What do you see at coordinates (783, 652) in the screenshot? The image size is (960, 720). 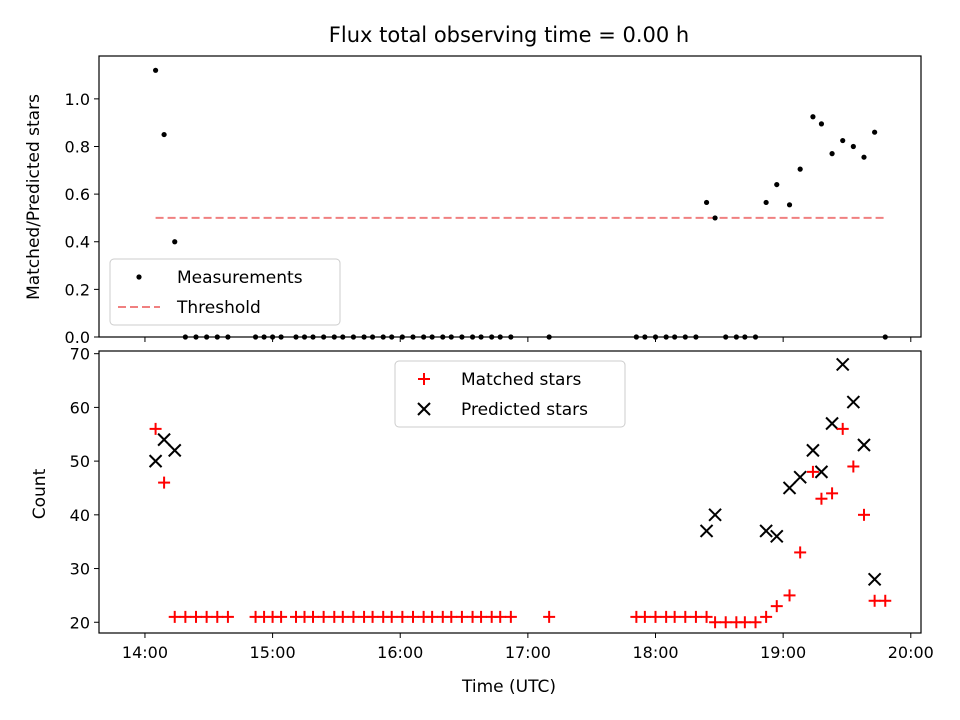 I see `bottom-x-tick-label: 19:00` at bounding box center [783, 652].